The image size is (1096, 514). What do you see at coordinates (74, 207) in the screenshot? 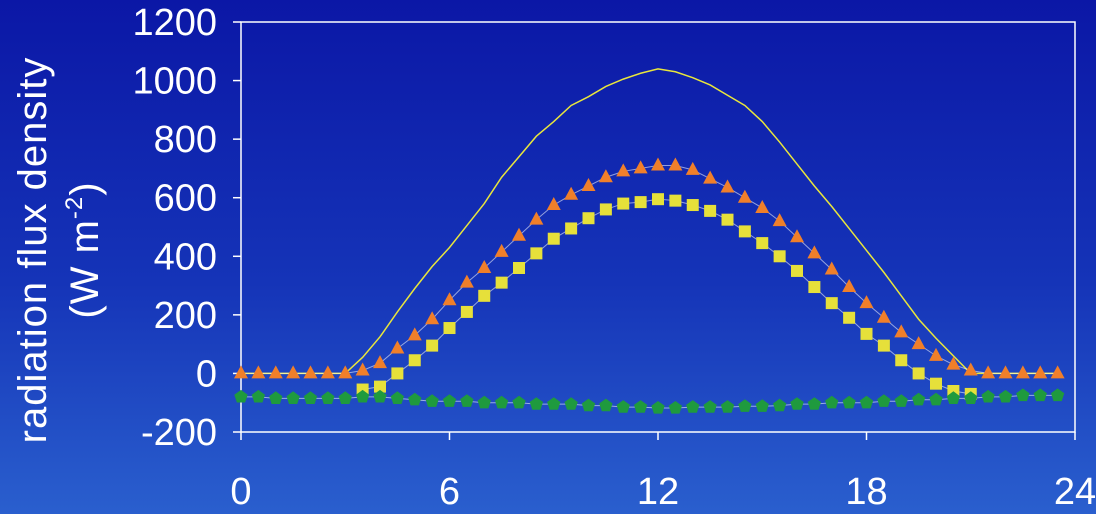
I see `y-axis-units-exponent: -2` at bounding box center [74, 207].